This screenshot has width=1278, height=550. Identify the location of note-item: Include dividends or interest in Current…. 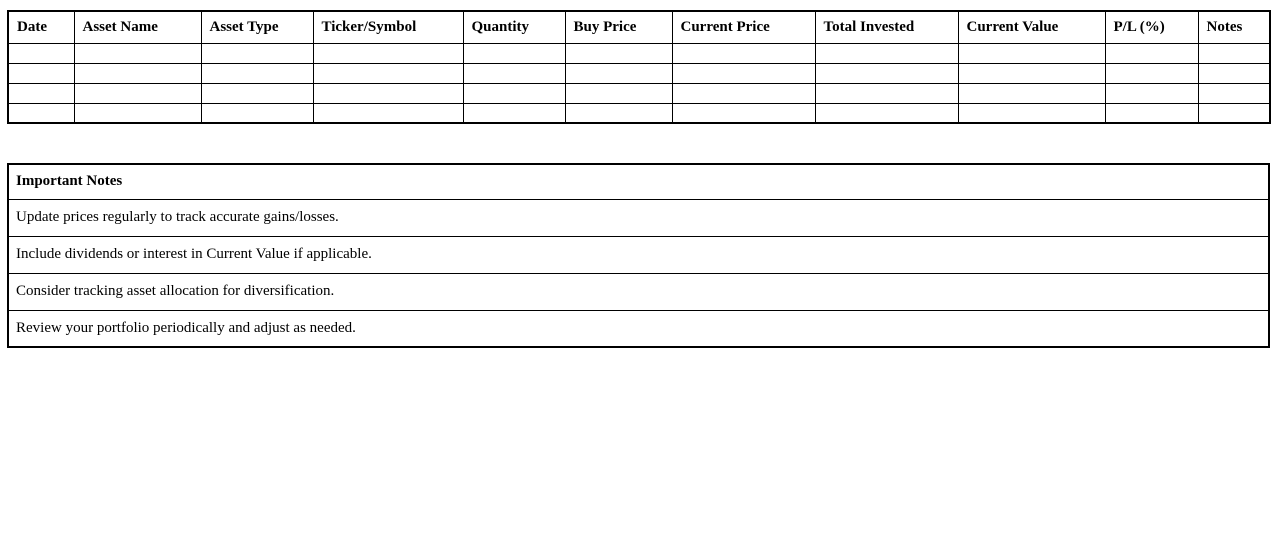
(638, 254).